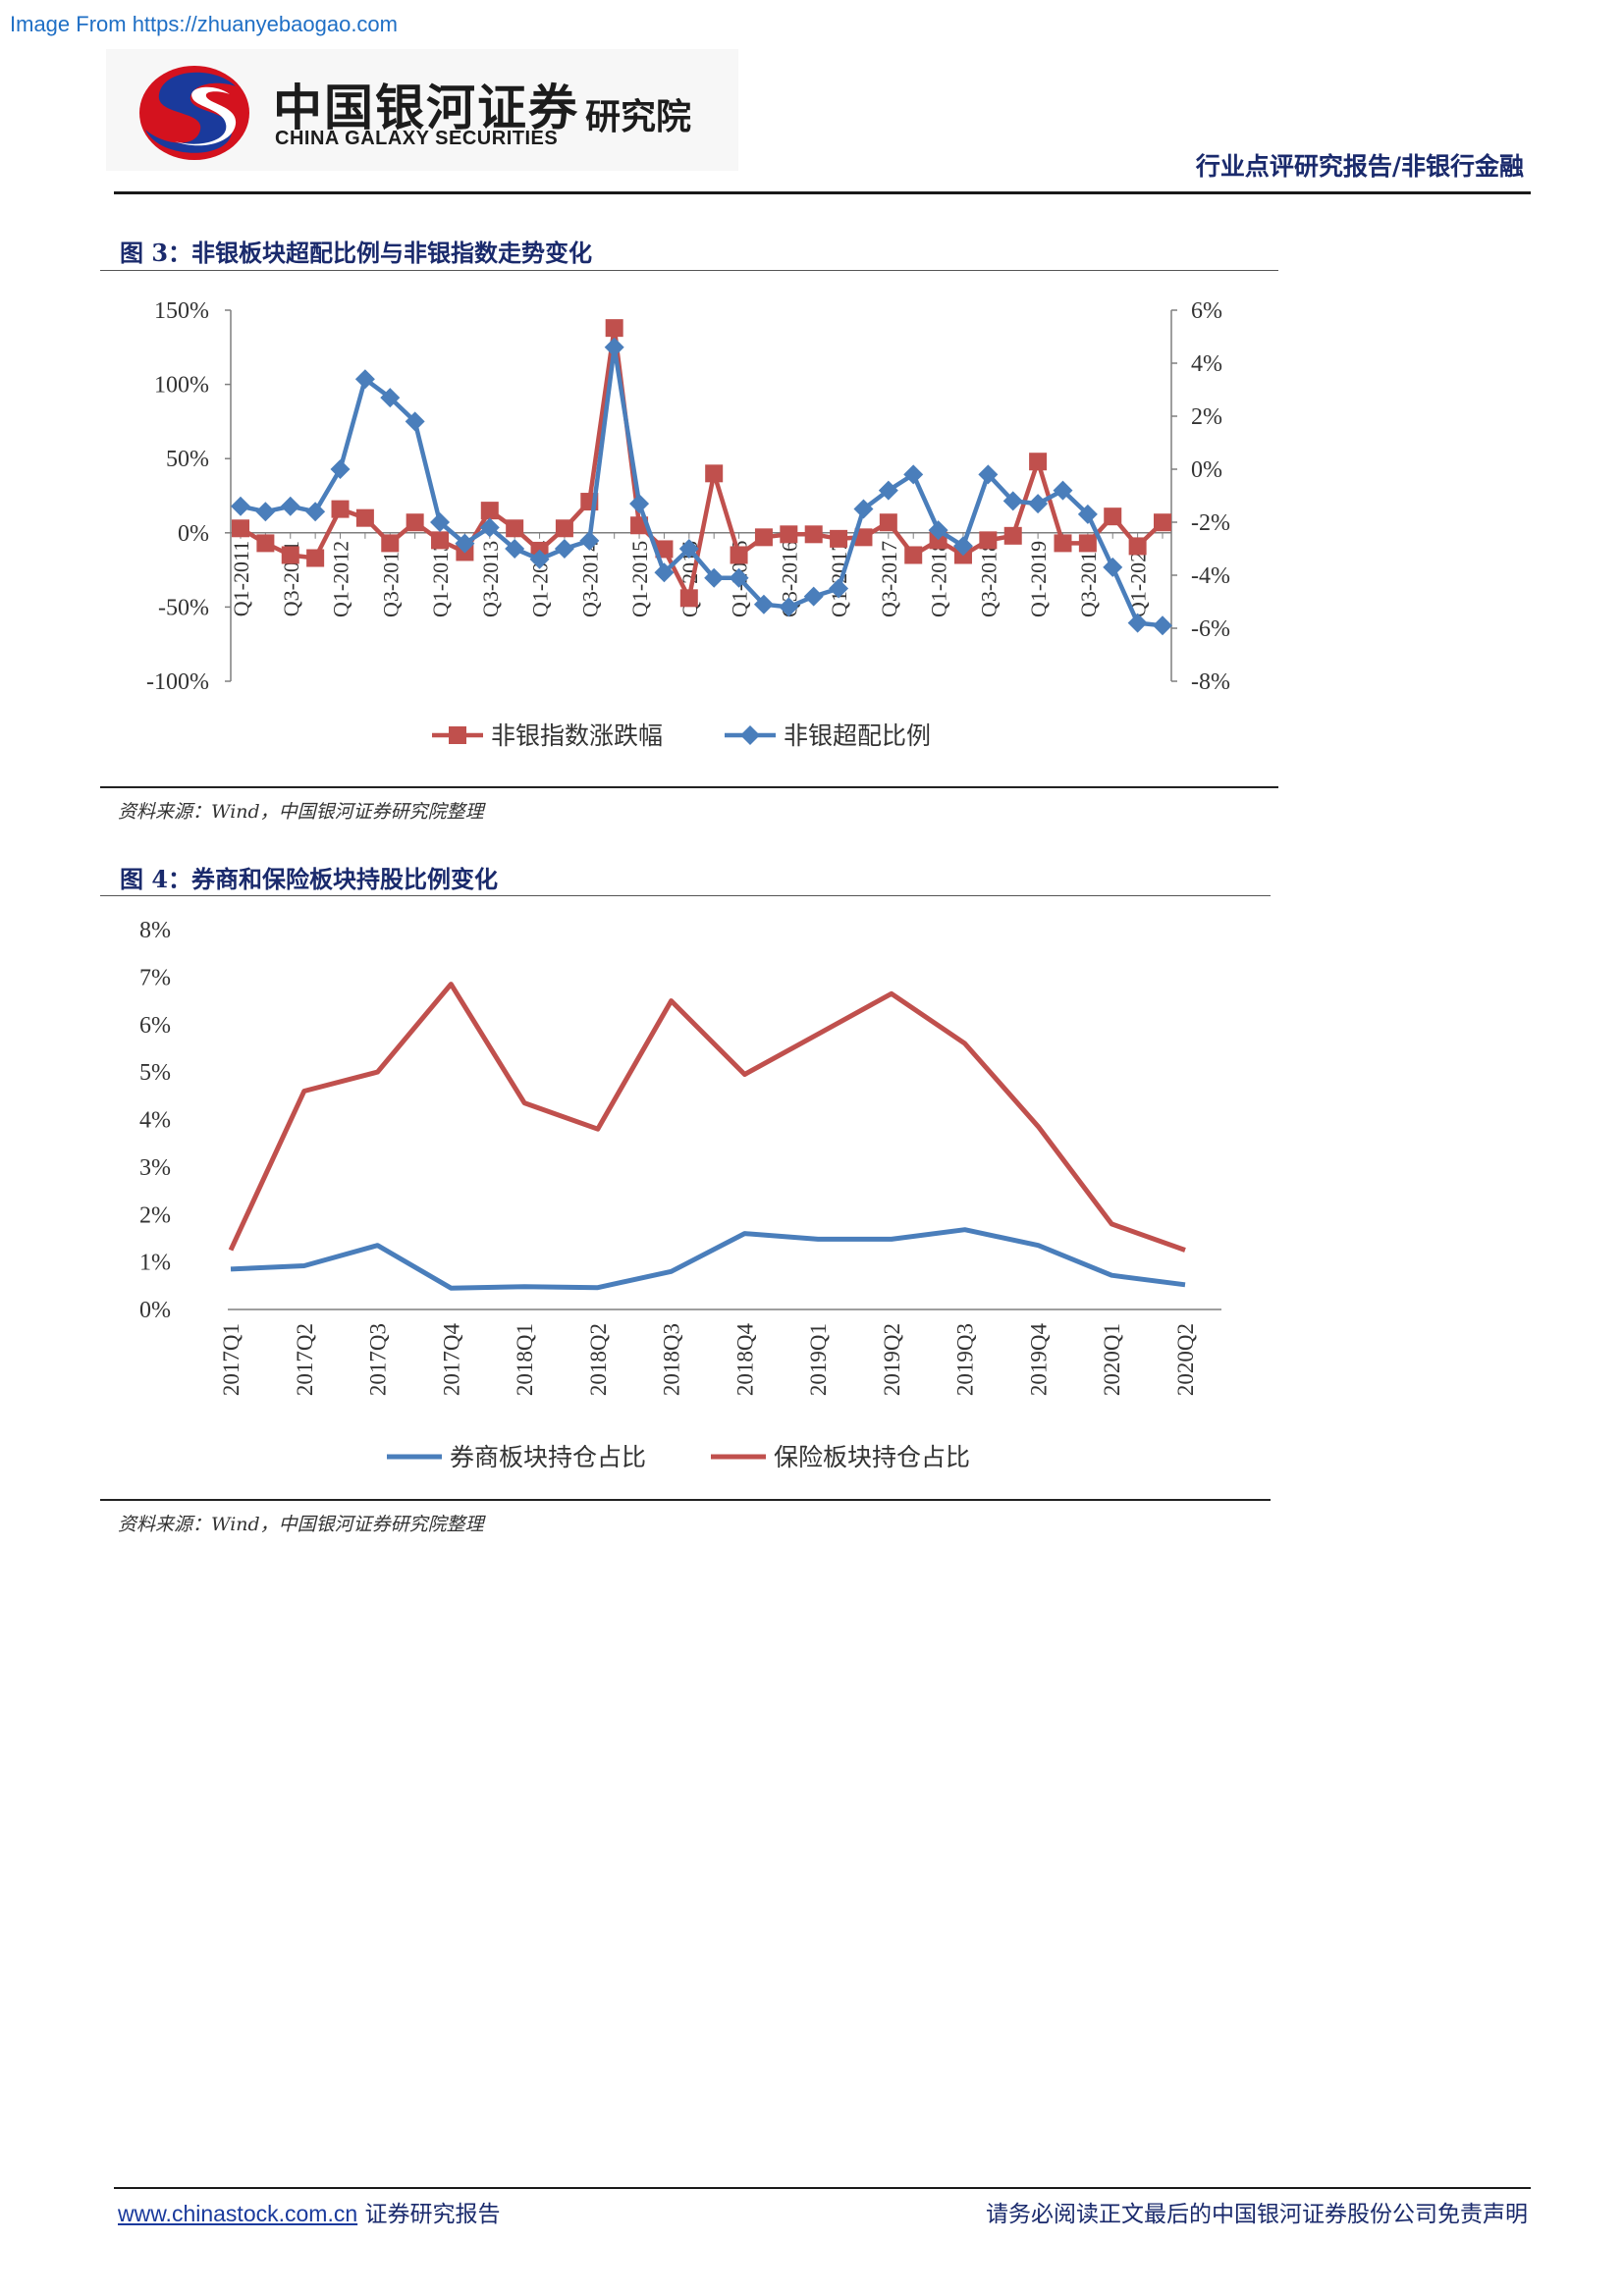  What do you see at coordinates (451, 1360) in the screenshot?
I see `x-tick-label: 2017Q4` at bounding box center [451, 1360].